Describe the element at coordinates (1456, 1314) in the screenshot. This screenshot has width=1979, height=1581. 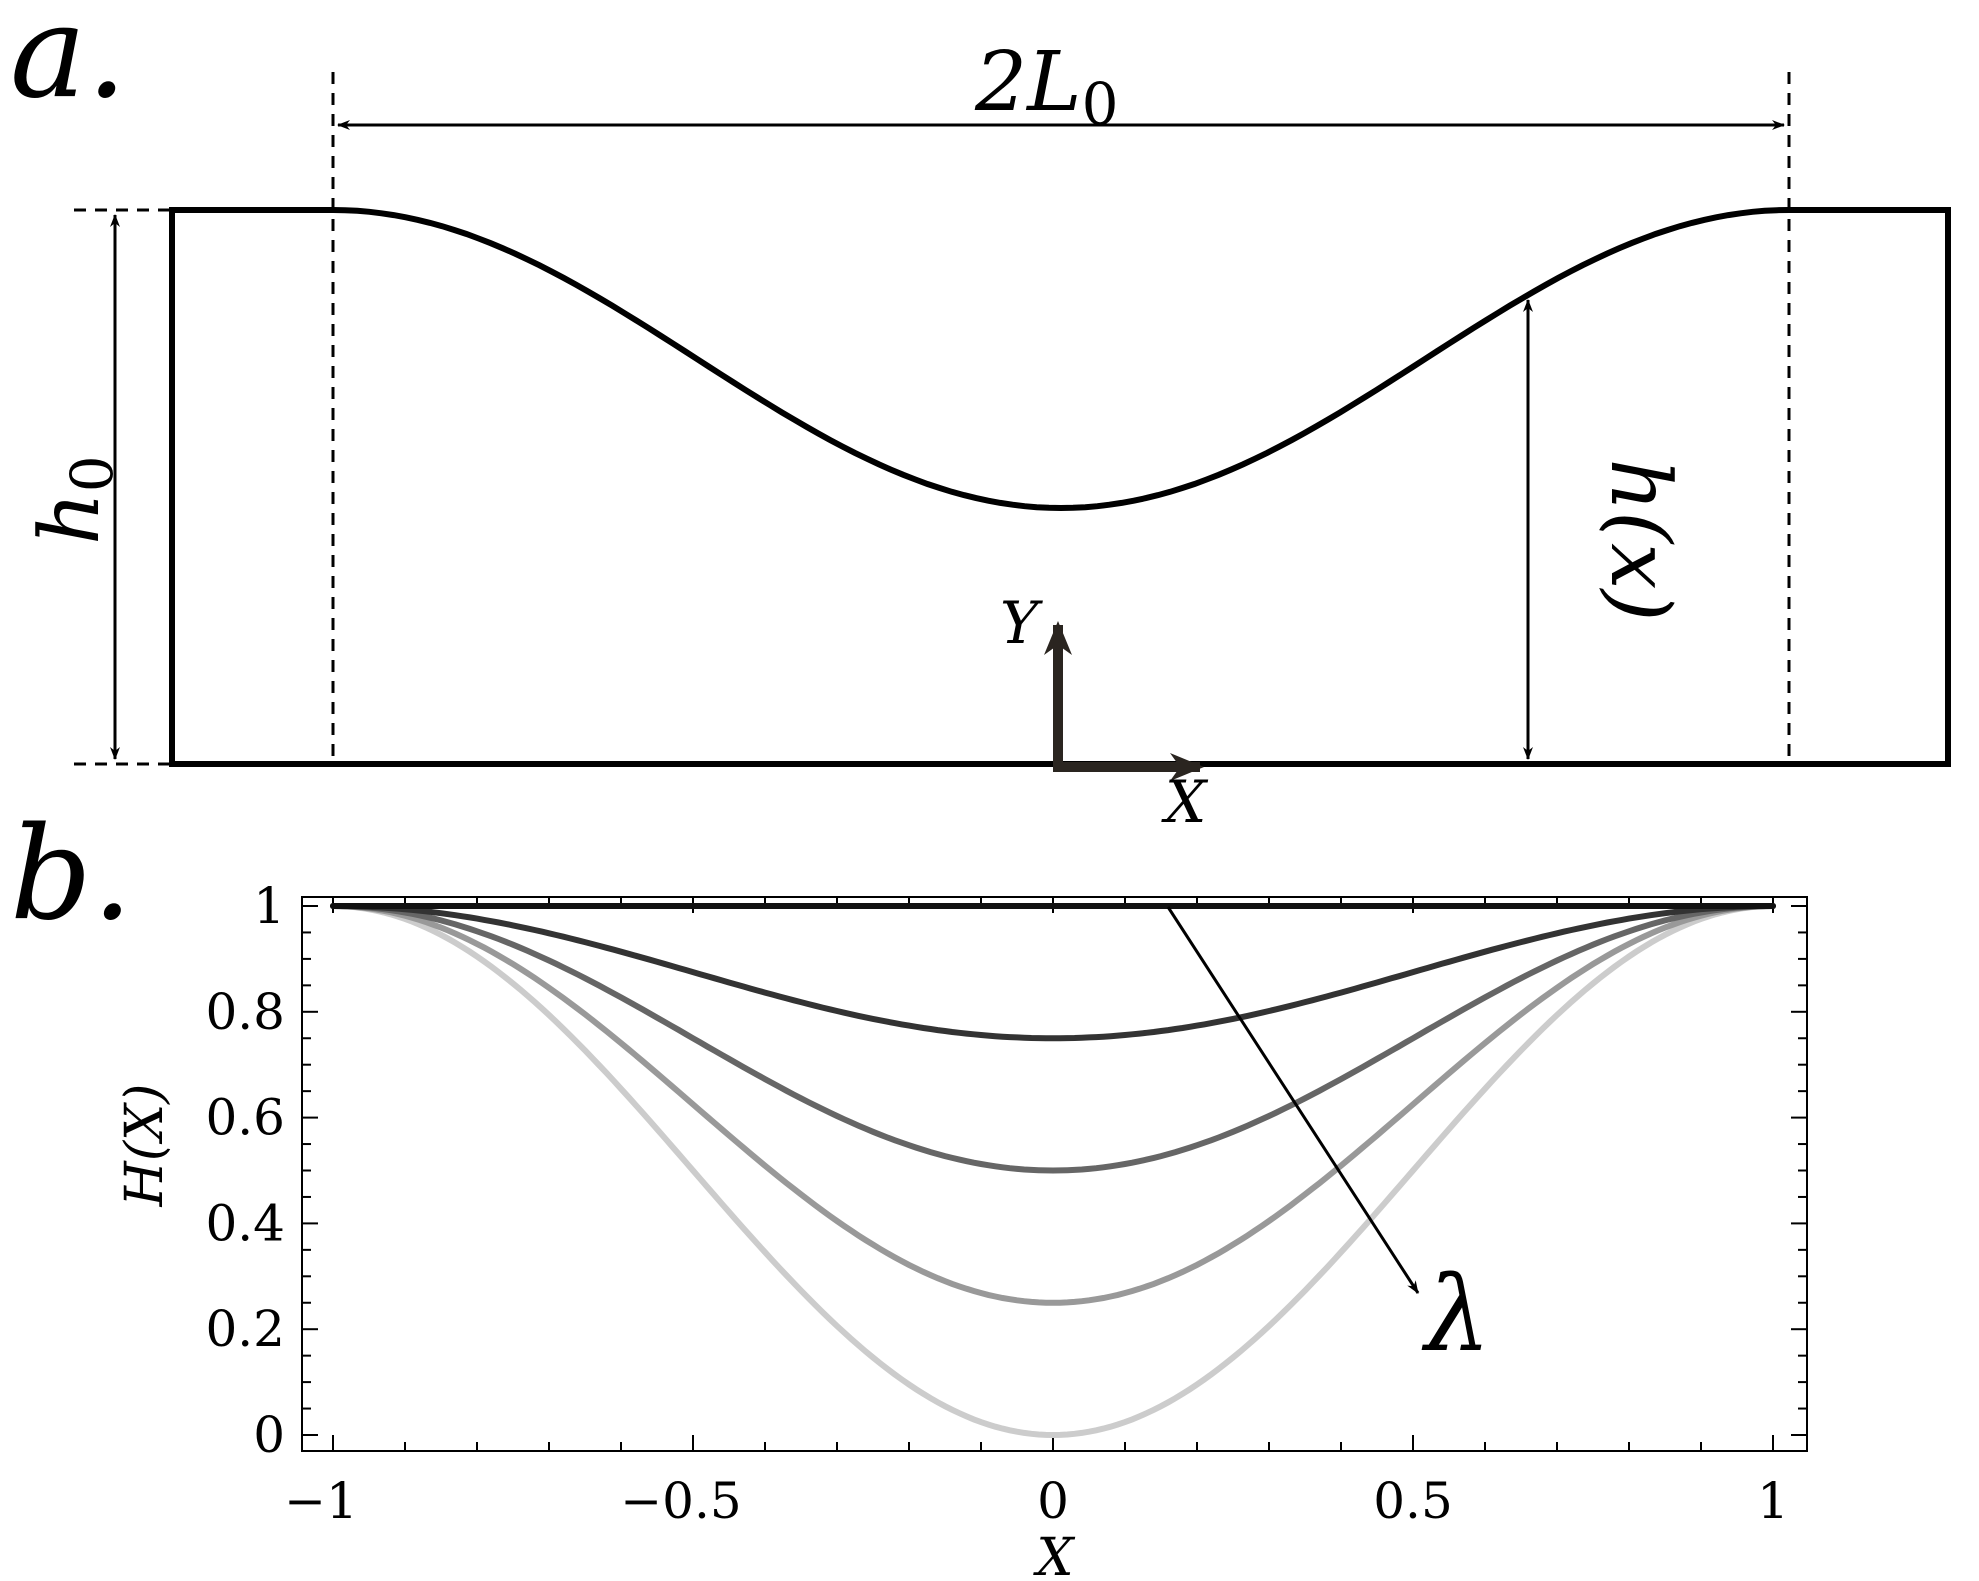
I see `lambda-label: λ` at that location.